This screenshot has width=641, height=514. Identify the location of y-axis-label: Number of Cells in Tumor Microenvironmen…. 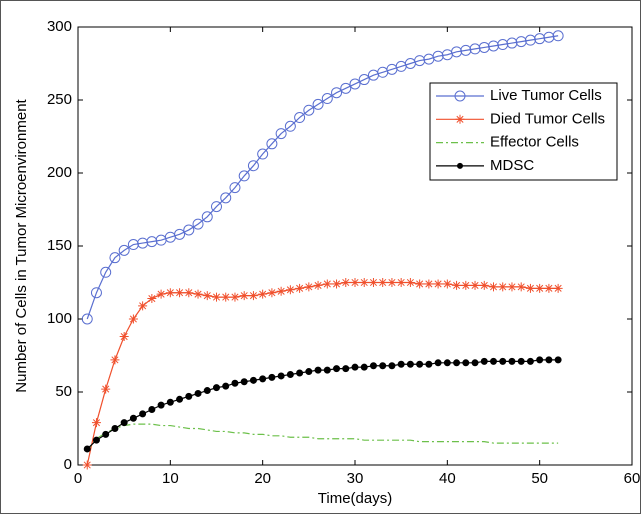
(21, 245).